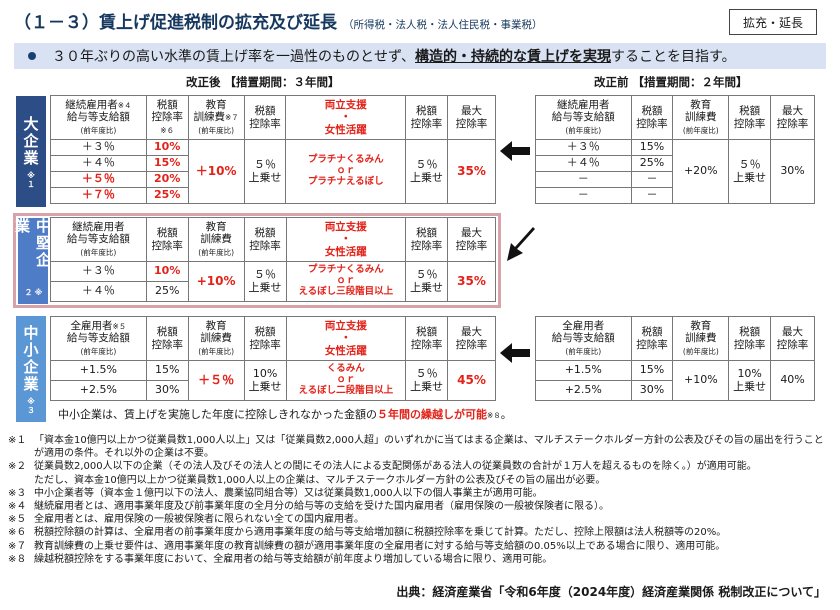 Image resolution: width=840 pixels, height=610 pixels. Describe the element at coordinates (216, 171) in the screenshot. I see `edu-cell: ＋10%` at that location.